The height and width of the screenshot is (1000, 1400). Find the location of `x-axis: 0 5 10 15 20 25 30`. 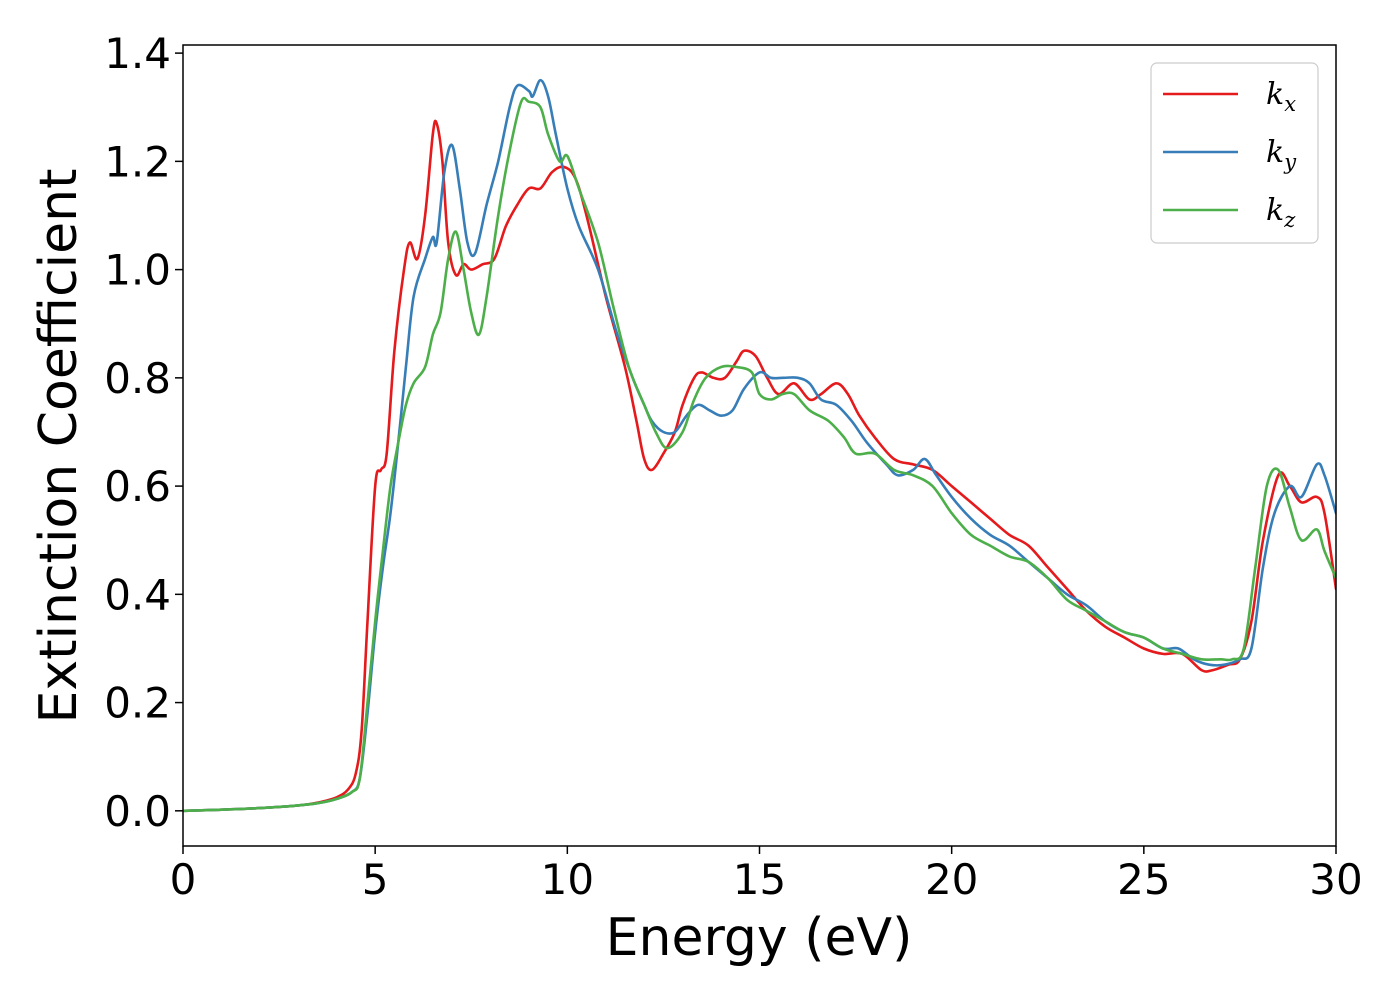

x-axis: 0 5 10 15 20 25 30 is located at coordinates (766, 875).